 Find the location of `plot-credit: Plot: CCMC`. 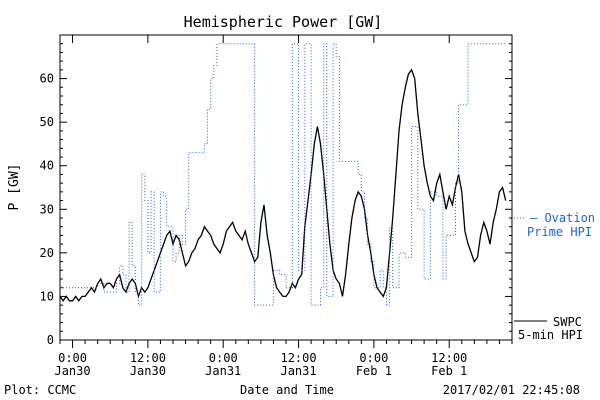

plot-credit: Plot: CCMC is located at coordinates (40, 390).